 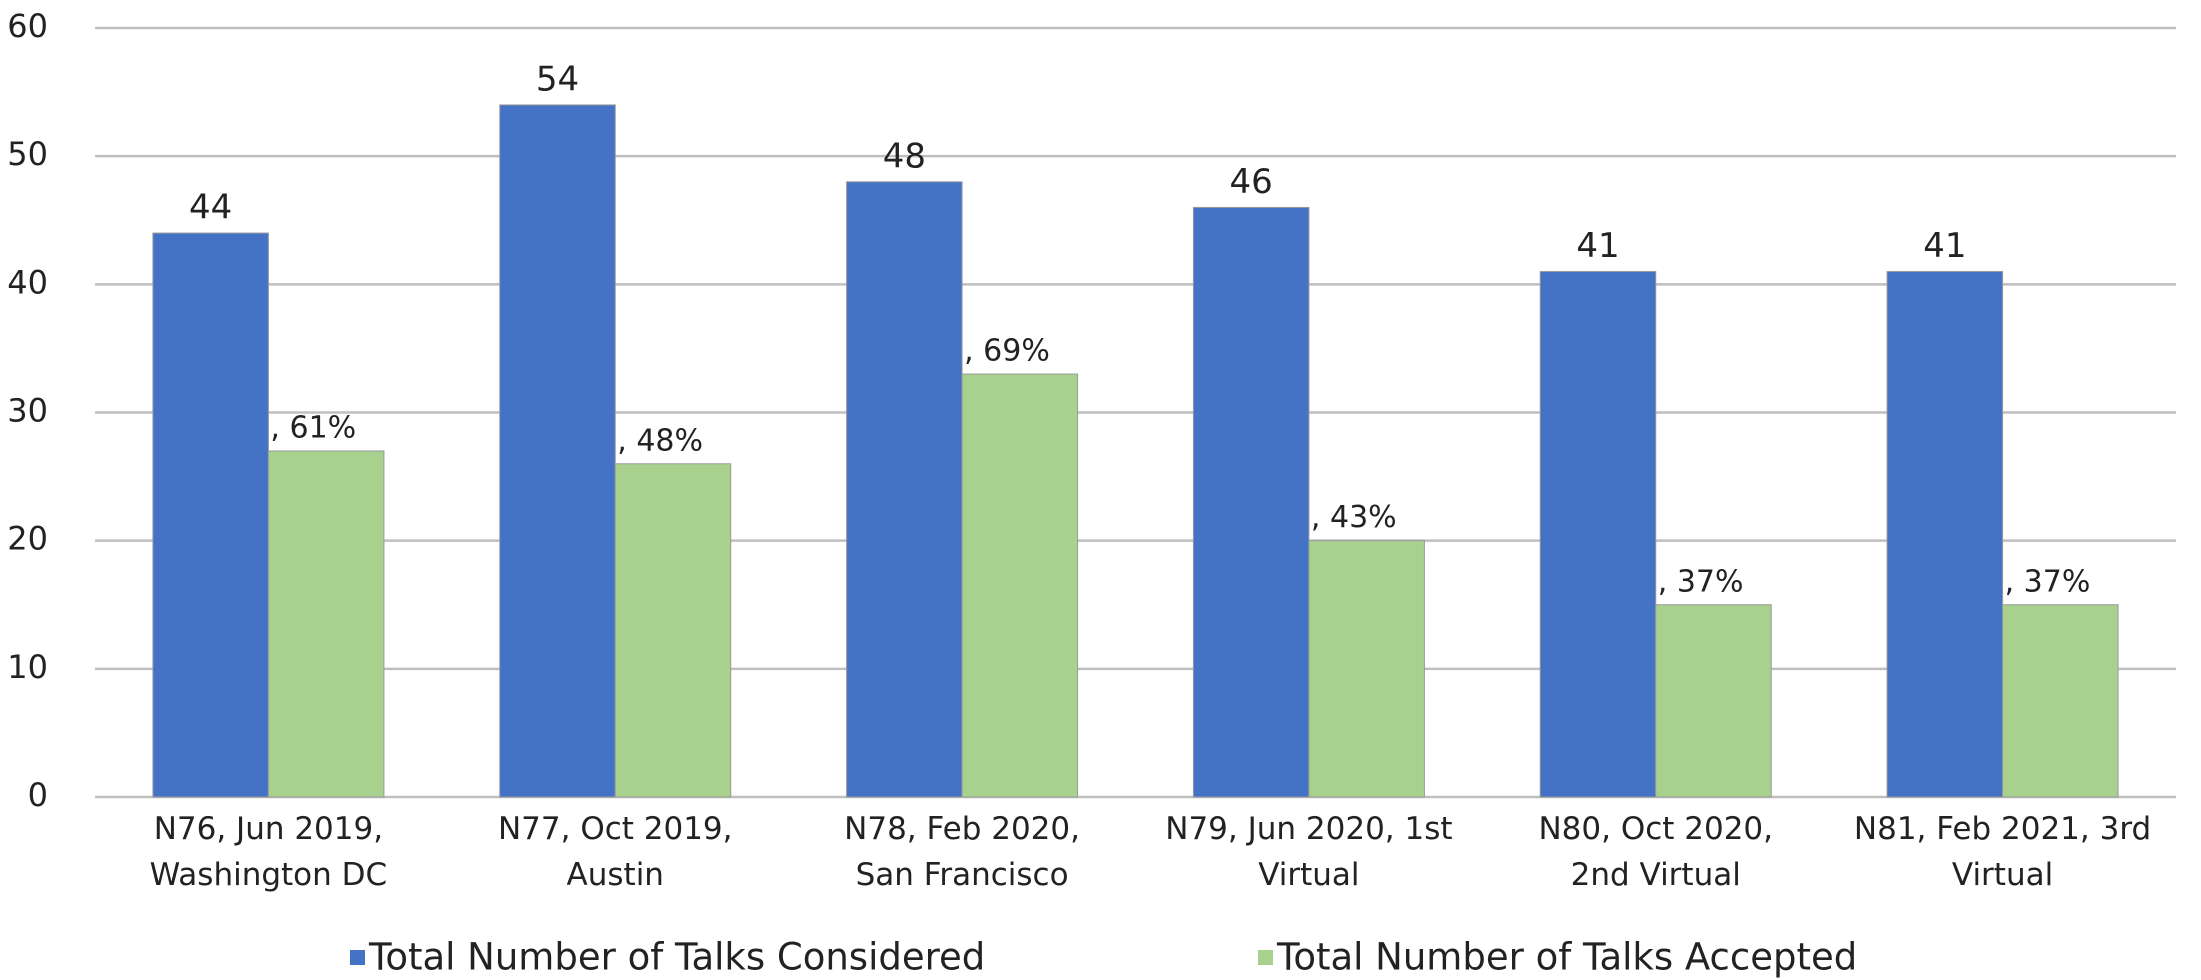 I want to click on x-tick-label: N78, Feb 2020, San Francisco, so click(x=962, y=852).